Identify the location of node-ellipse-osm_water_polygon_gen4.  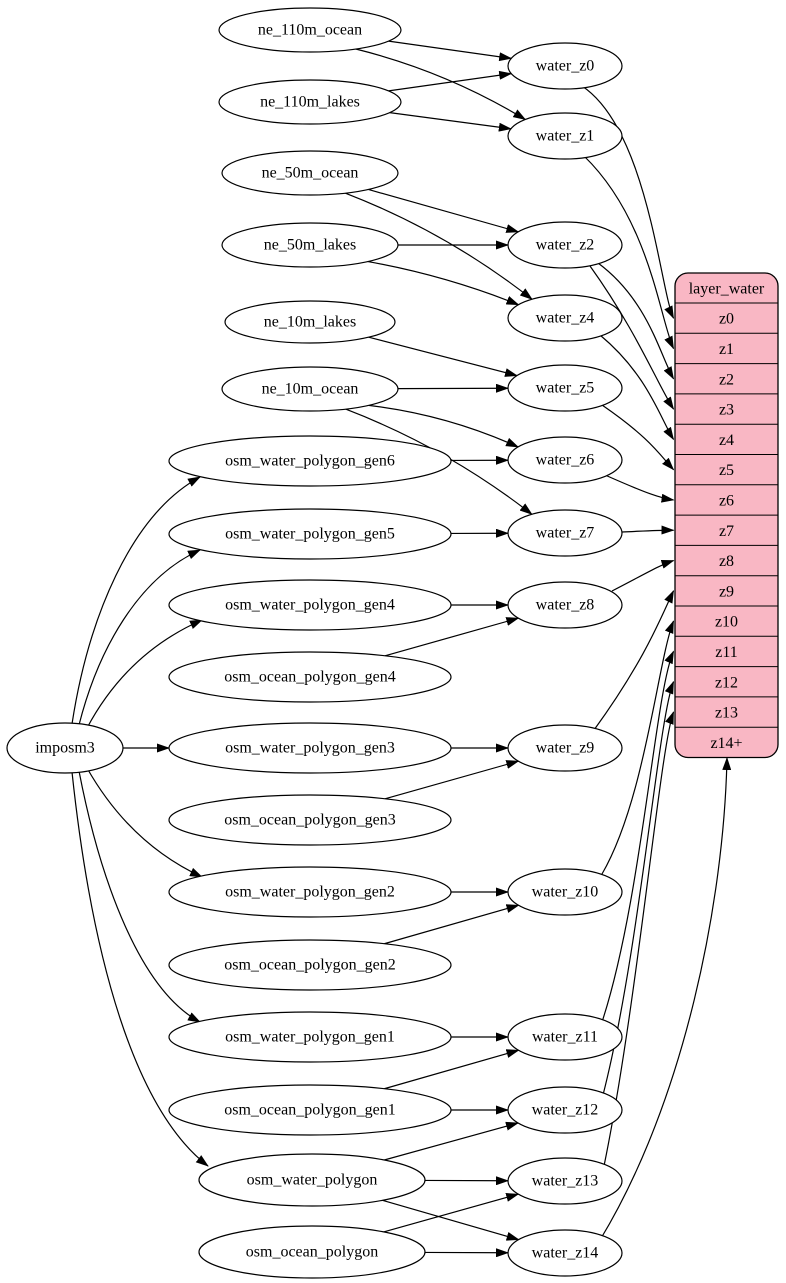
(310, 605).